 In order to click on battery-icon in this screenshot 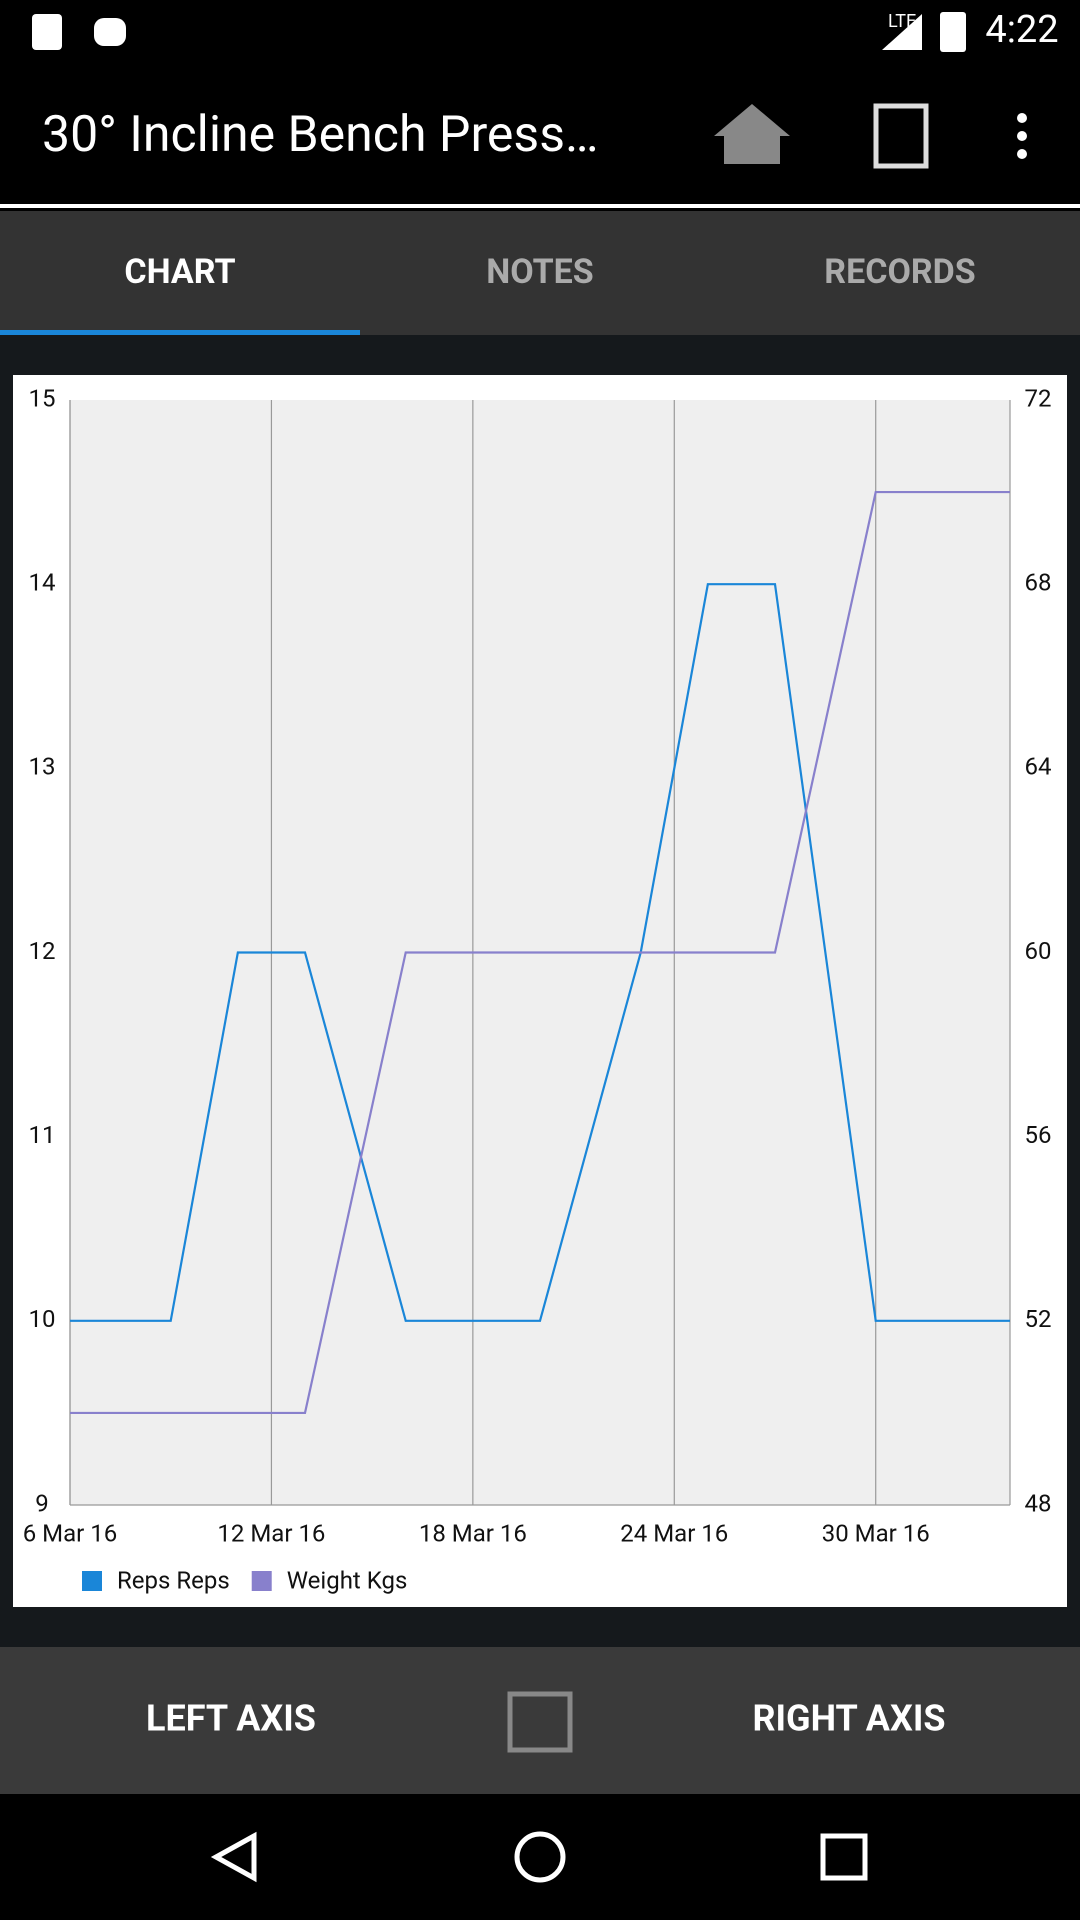, I will do `click(953, 32)`.